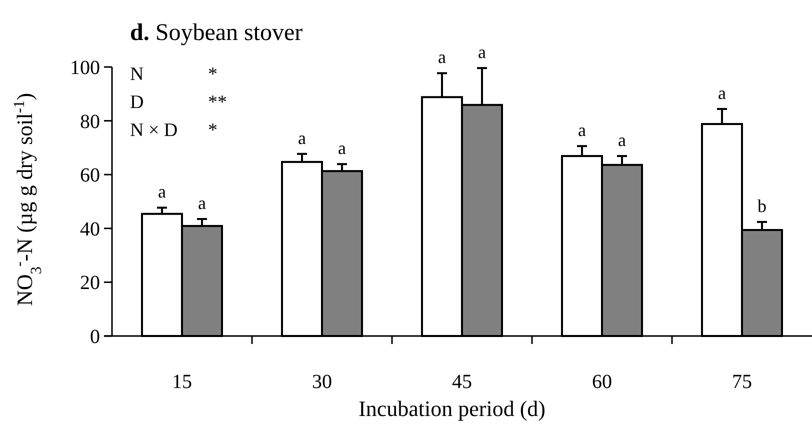  Describe the element at coordinates (85, 68) in the screenshot. I see `y-tick-label: 100` at that location.